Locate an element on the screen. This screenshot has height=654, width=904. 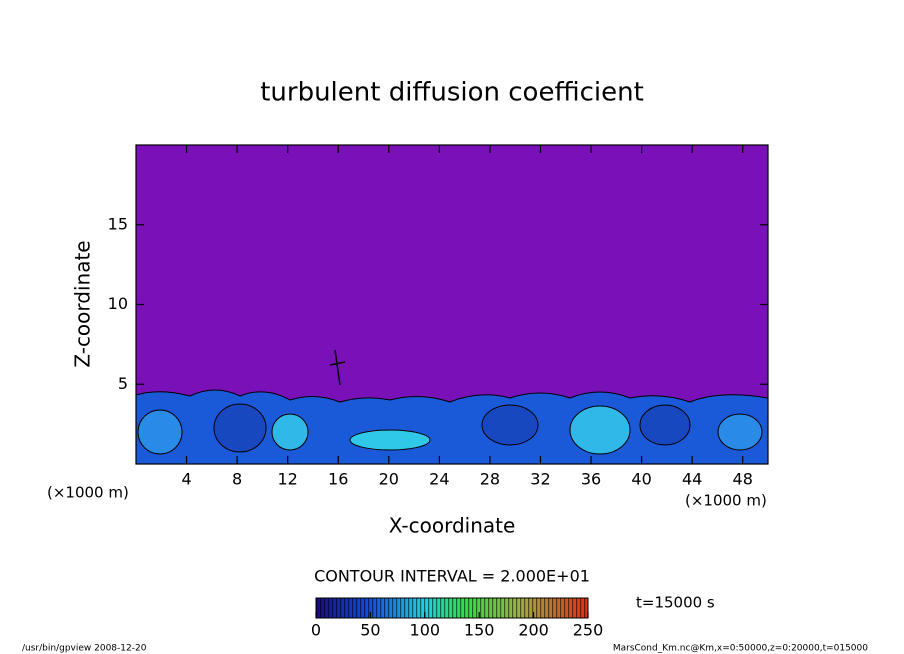
x-tick-label: 48 is located at coordinates (743, 479).